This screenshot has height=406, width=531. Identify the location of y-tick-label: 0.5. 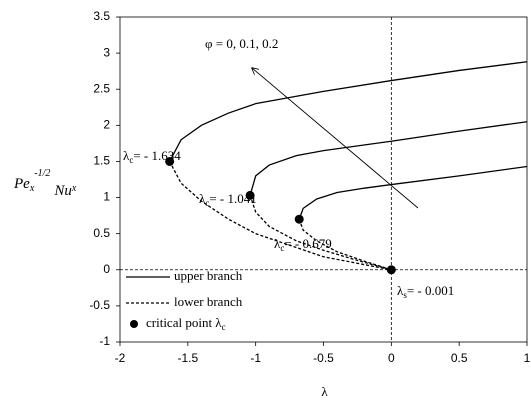
(101, 233).